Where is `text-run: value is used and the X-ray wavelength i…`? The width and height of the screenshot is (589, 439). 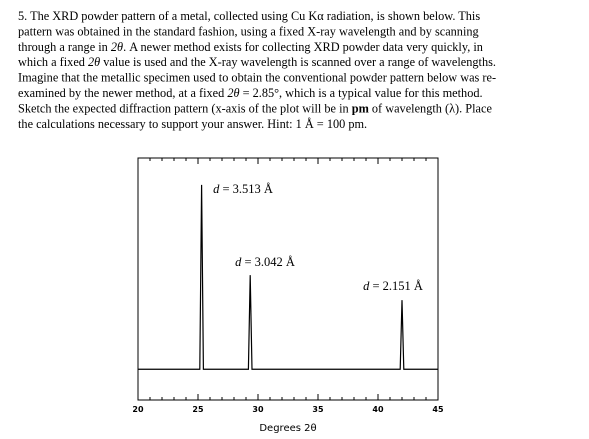 text-run: value is used and the X-ray wavelength i… is located at coordinates (298, 62).